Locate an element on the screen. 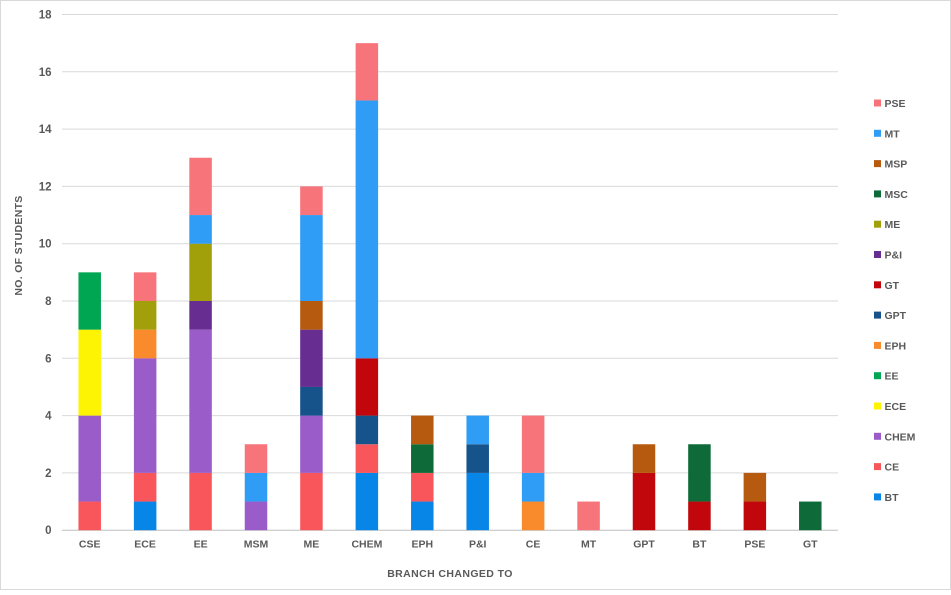 The width and height of the screenshot is (951, 595). svg-text: NO. OF STUDENTS is located at coordinates (19, 245).